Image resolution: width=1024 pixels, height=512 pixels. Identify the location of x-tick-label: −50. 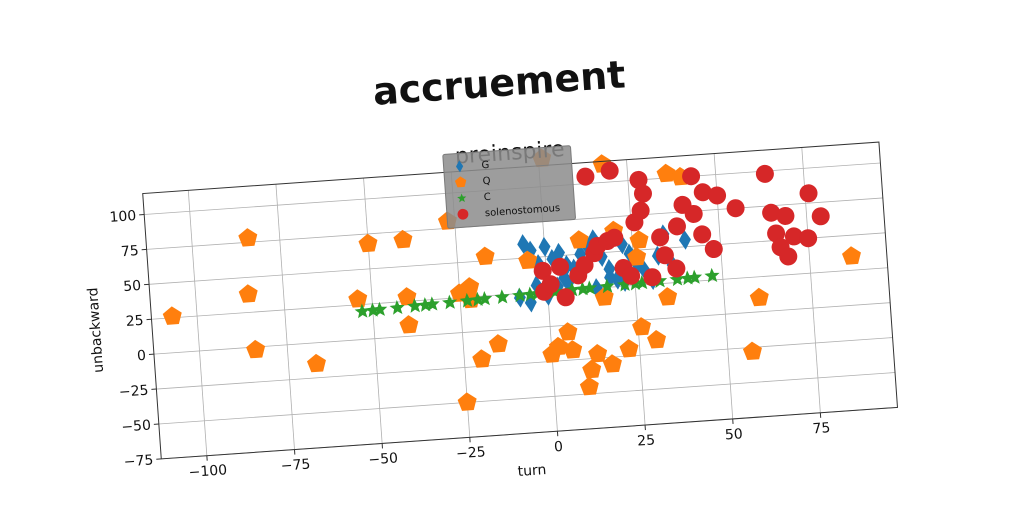
(383, 459).